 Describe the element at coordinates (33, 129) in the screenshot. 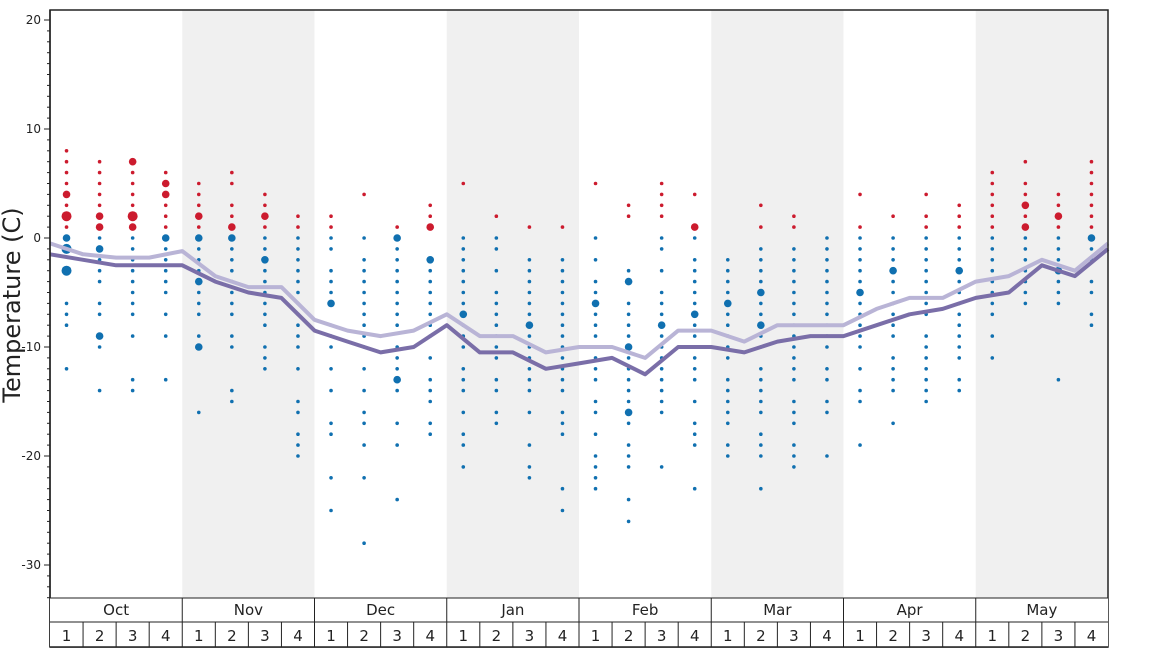

I see `y-tick-label: 10` at that location.